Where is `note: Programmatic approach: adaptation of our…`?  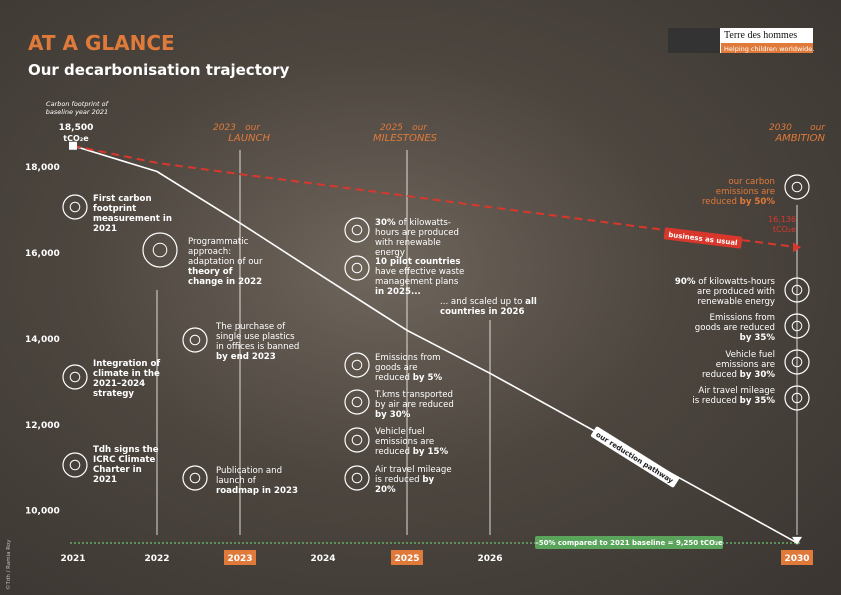 note: Programmatic approach: adaptation of our… is located at coordinates (228, 262).